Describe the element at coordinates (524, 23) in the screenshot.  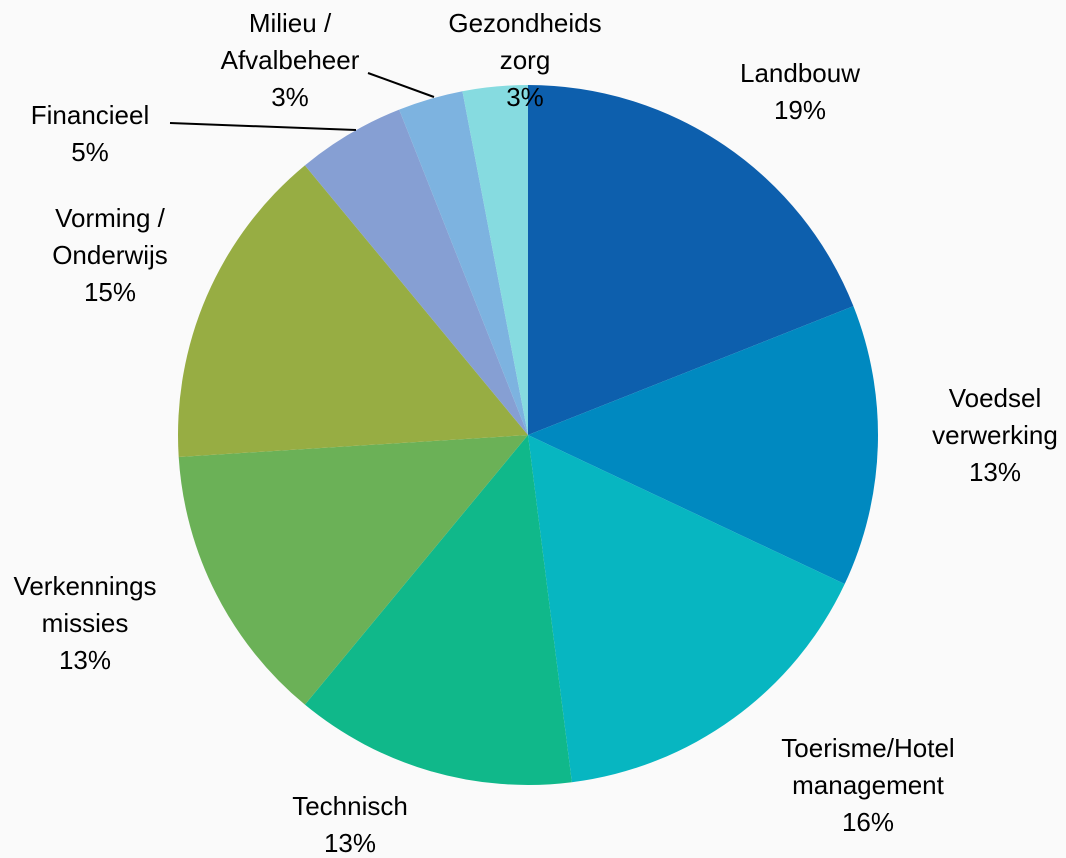
I see `slice-label: Gezondheids` at that location.